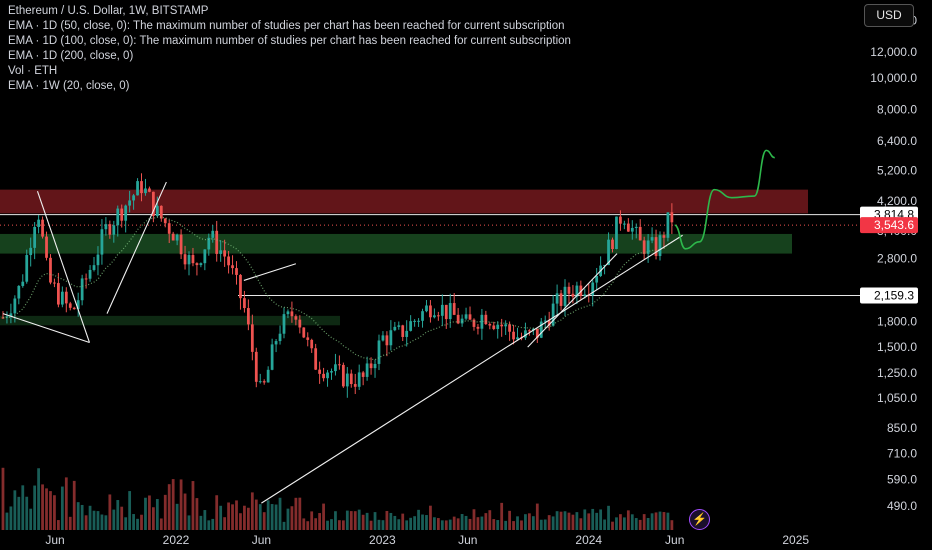 Image resolution: width=932 pixels, height=550 pixels. I want to click on lightning-icon: ⚡, so click(699, 519).